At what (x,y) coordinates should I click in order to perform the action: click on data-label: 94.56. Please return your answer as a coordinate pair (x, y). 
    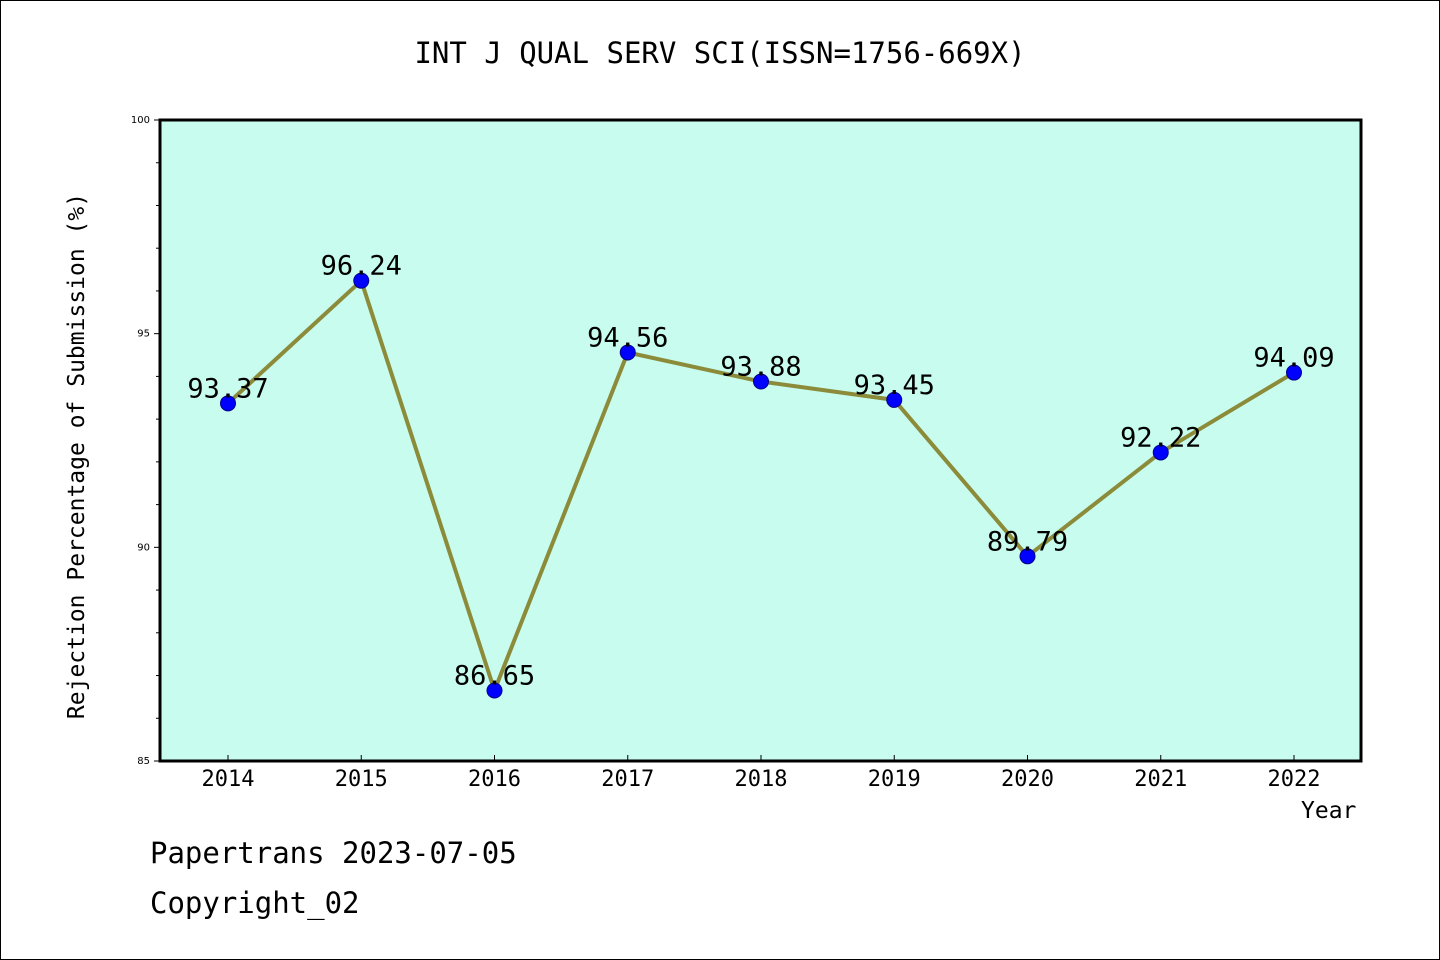
    Looking at the image, I should click on (627, 337).